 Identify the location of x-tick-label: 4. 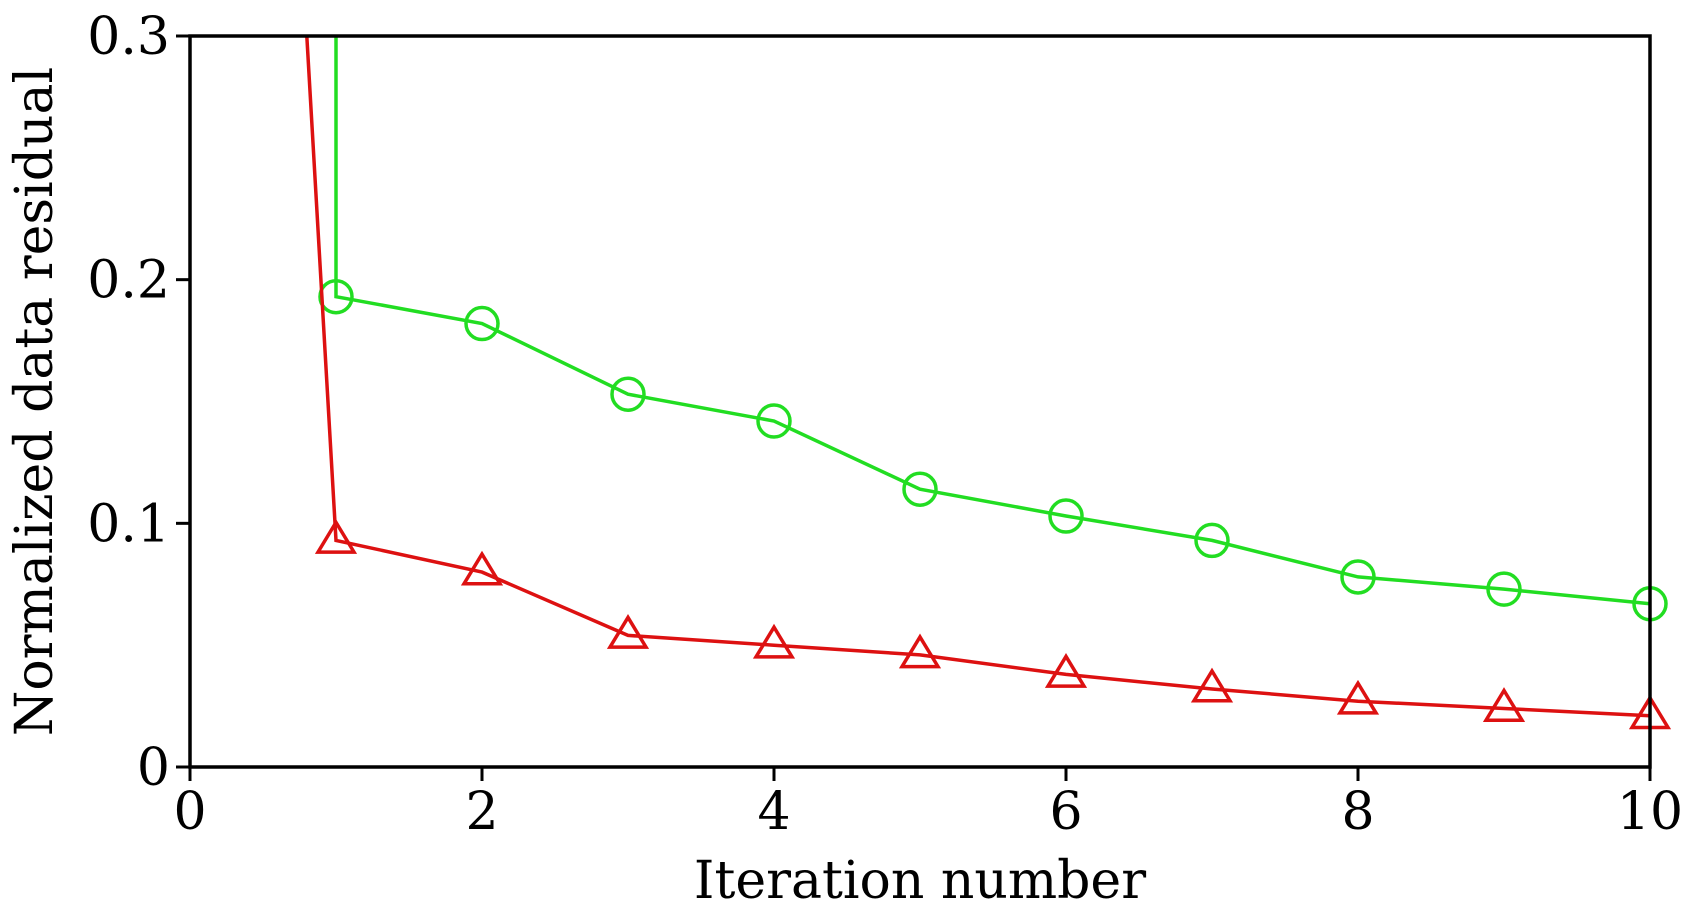
(773, 812).